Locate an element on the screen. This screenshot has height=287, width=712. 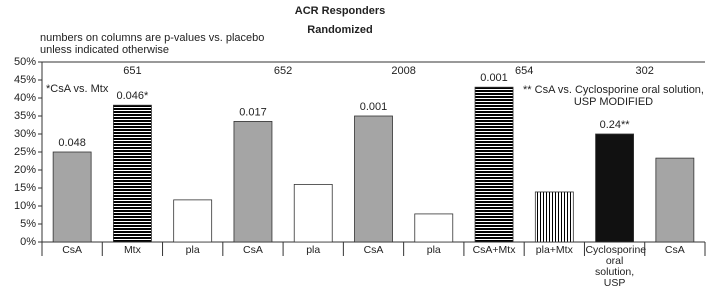
y-tick-label: 0% is located at coordinates (28, 242).